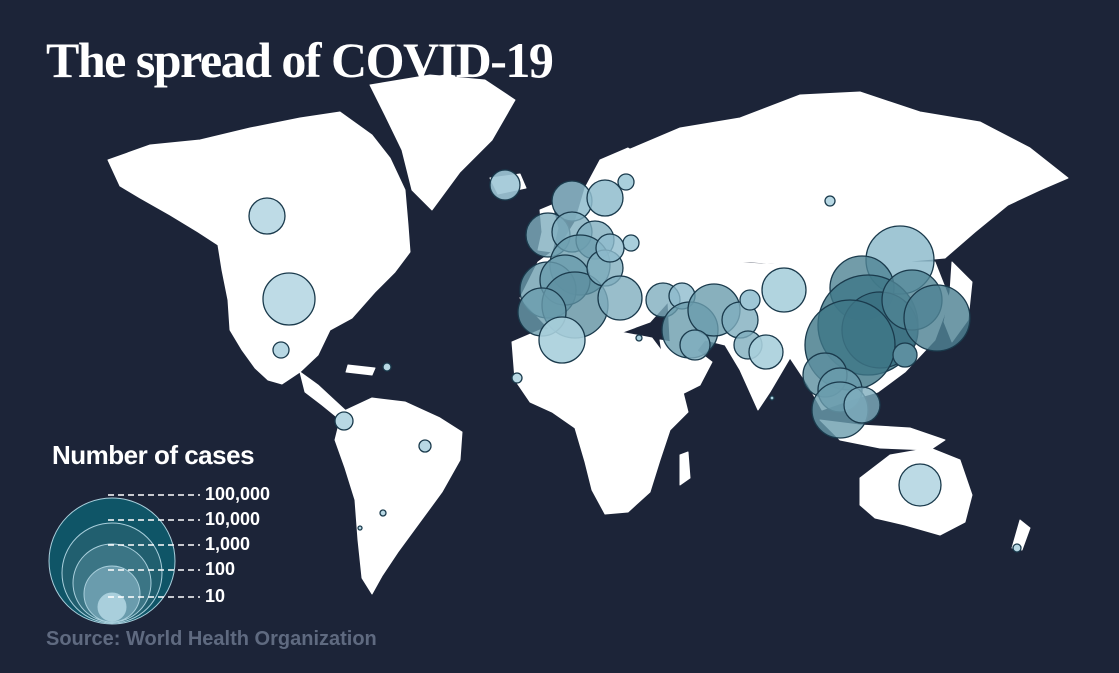 Image resolution: width=1119 pixels, height=673 pixels. What do you see at coordinates (259, 248) in the screenshot?
I see `landmass-north-america` at bounding box center [259, 248].